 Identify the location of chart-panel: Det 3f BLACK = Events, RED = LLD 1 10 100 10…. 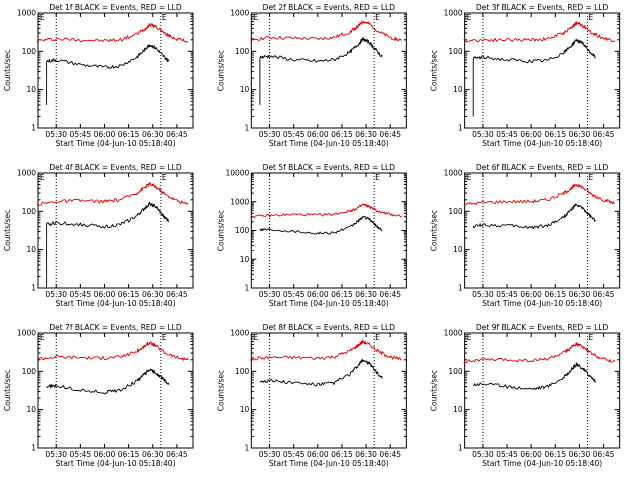
(525, 75).